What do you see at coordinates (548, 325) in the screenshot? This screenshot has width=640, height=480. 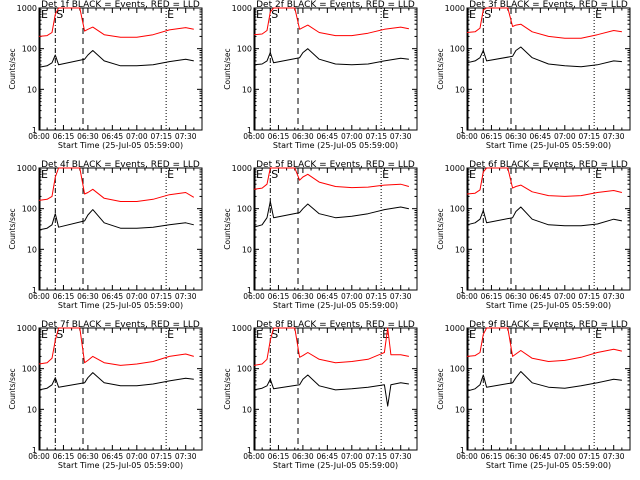 I see `chart-title: Det 9f BLACK = Events, RED = LLD` at bounding box center [548, 325].